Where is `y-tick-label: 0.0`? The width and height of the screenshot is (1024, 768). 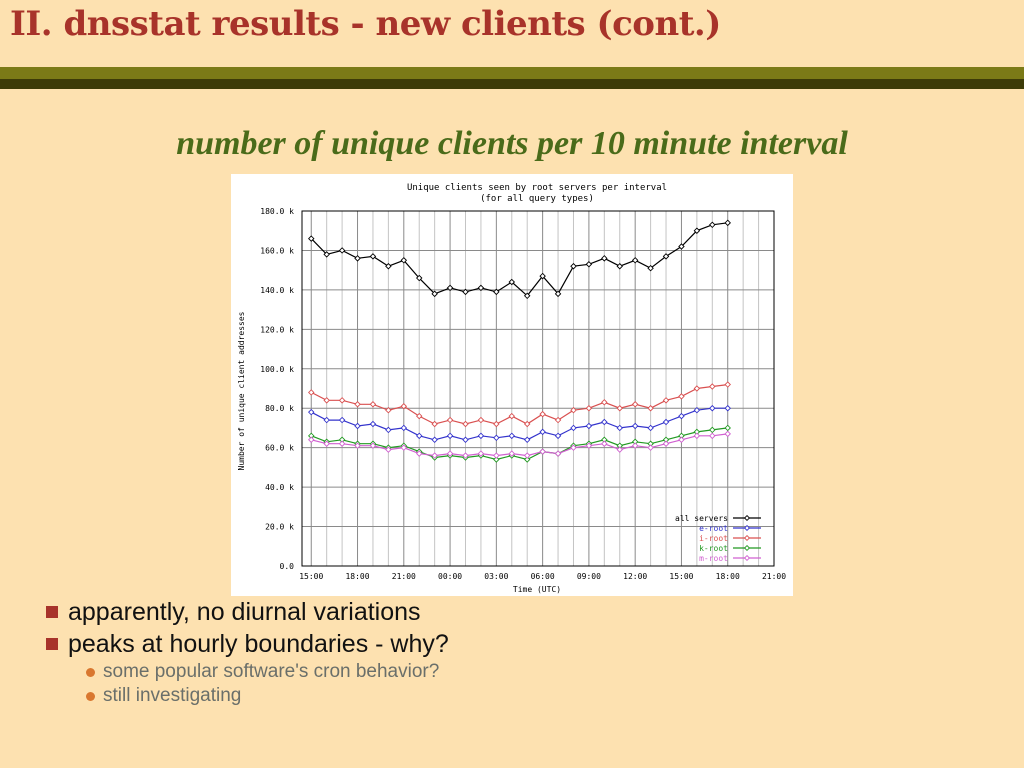
y-tick-label: 0.0 is located at coordinates (287, 566).